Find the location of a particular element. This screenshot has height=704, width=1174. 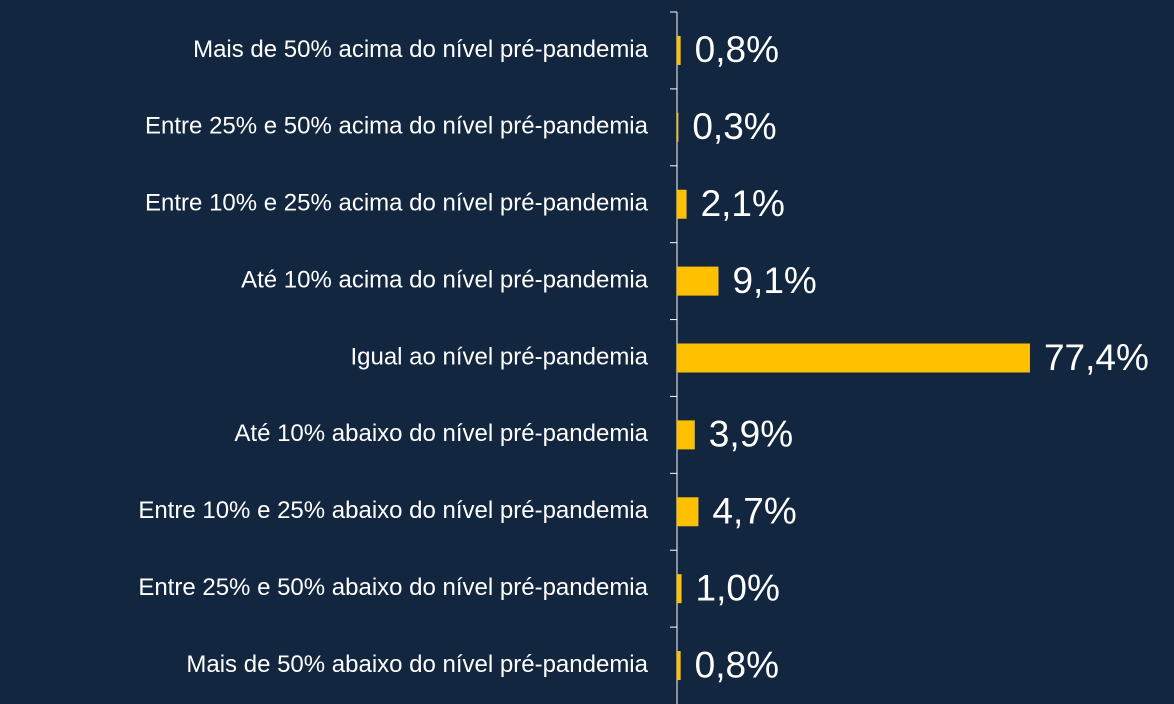

category-label: Mais de 50% abaixo do nível pré-pandemia is located at coordinates (417, 664).